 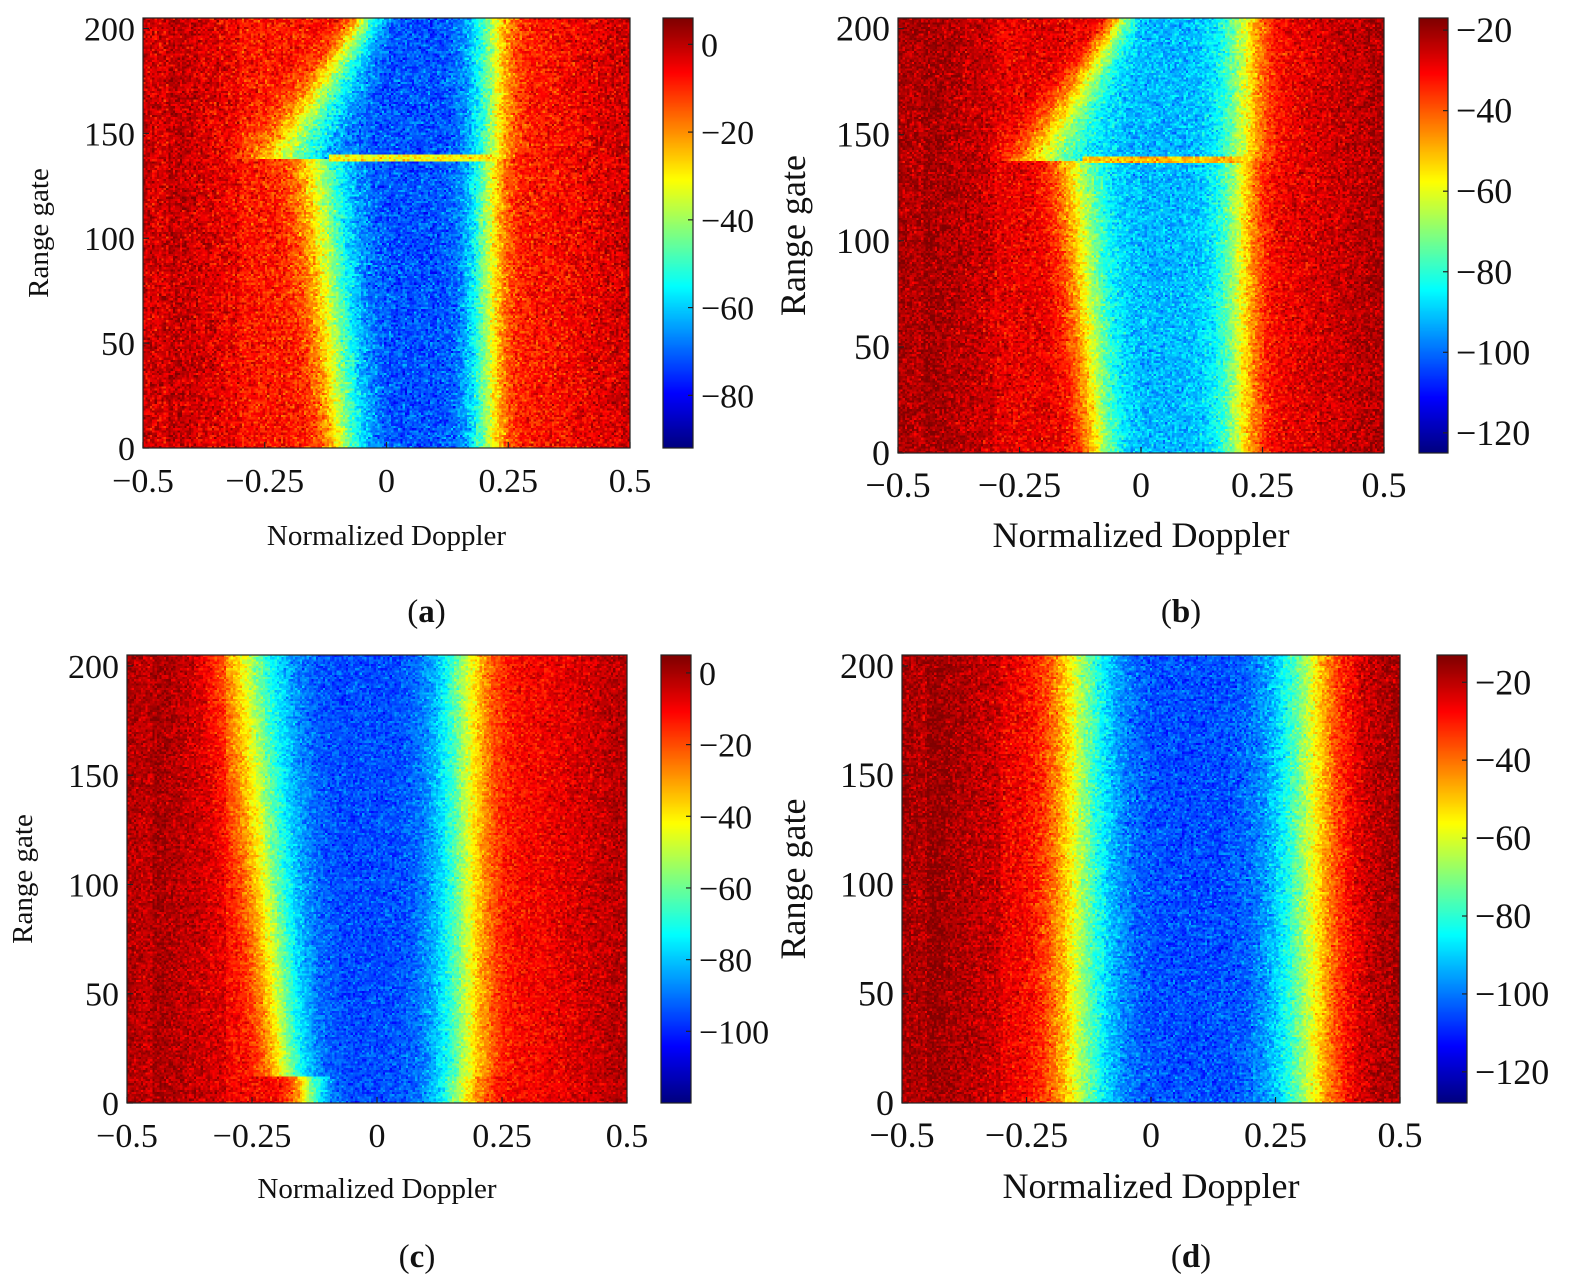 I want to click on caption-letter: b, so click(x=1181, y=612).